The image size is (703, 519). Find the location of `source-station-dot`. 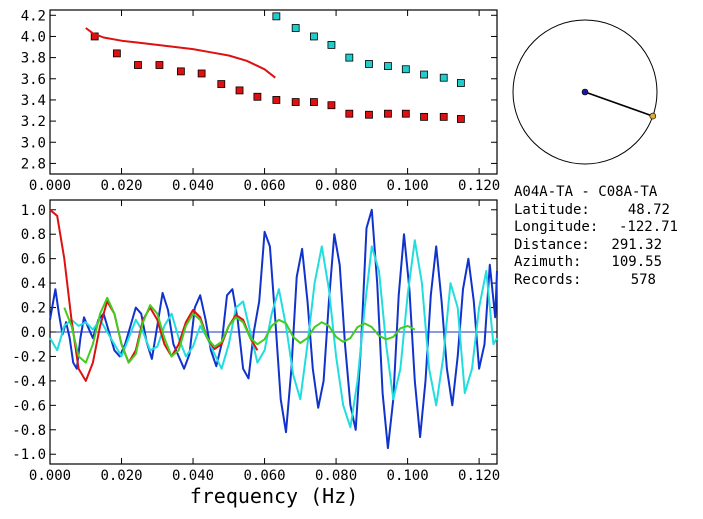

source-station-dot is located at coordinates (585, 92).